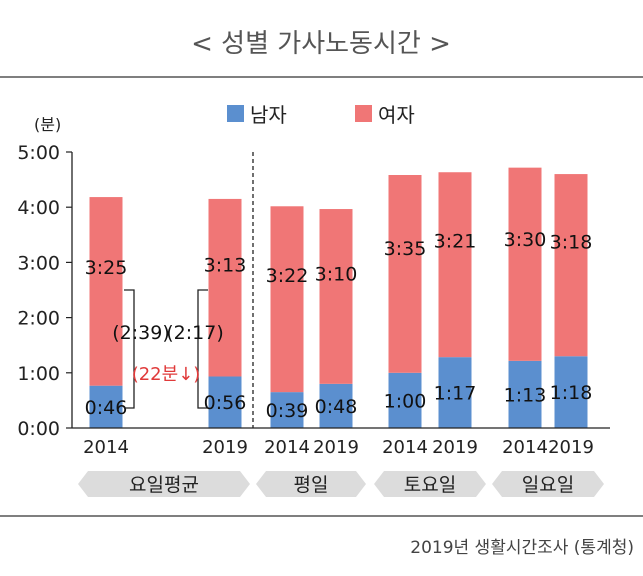 The height and width of the screenshot is (576, 643). Describe the element at coordinates (38, 153) in the screenshot. I see `y-tick-label: 5:00` at that location.